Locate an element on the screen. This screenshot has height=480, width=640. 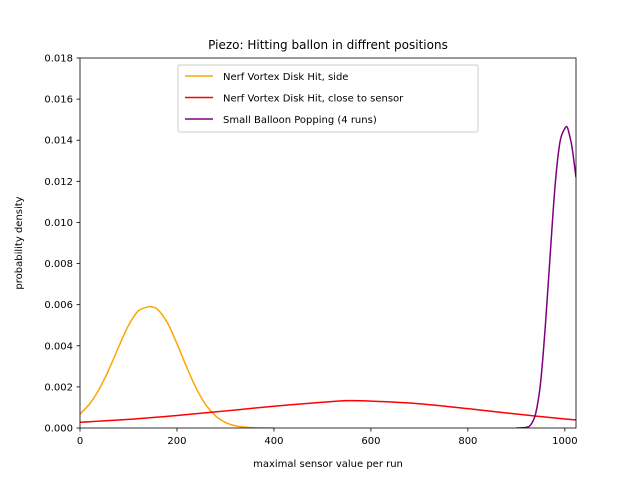
y-axis-label: probability density is located at coordinates (19, 242).